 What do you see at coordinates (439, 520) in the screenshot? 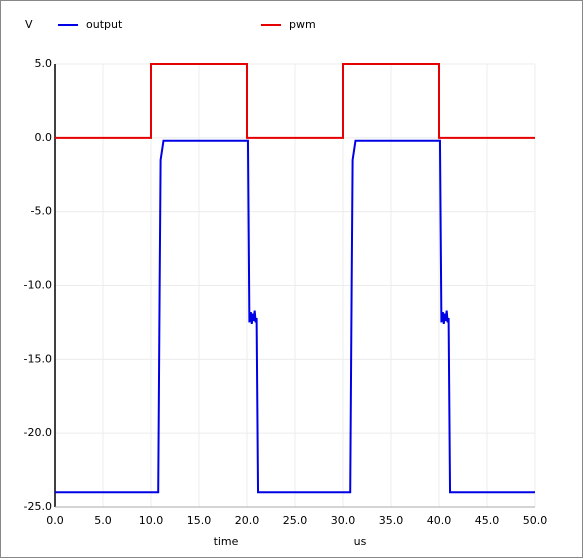
I see `x-tick-label: 40.0` at bounding box center [439, 520].